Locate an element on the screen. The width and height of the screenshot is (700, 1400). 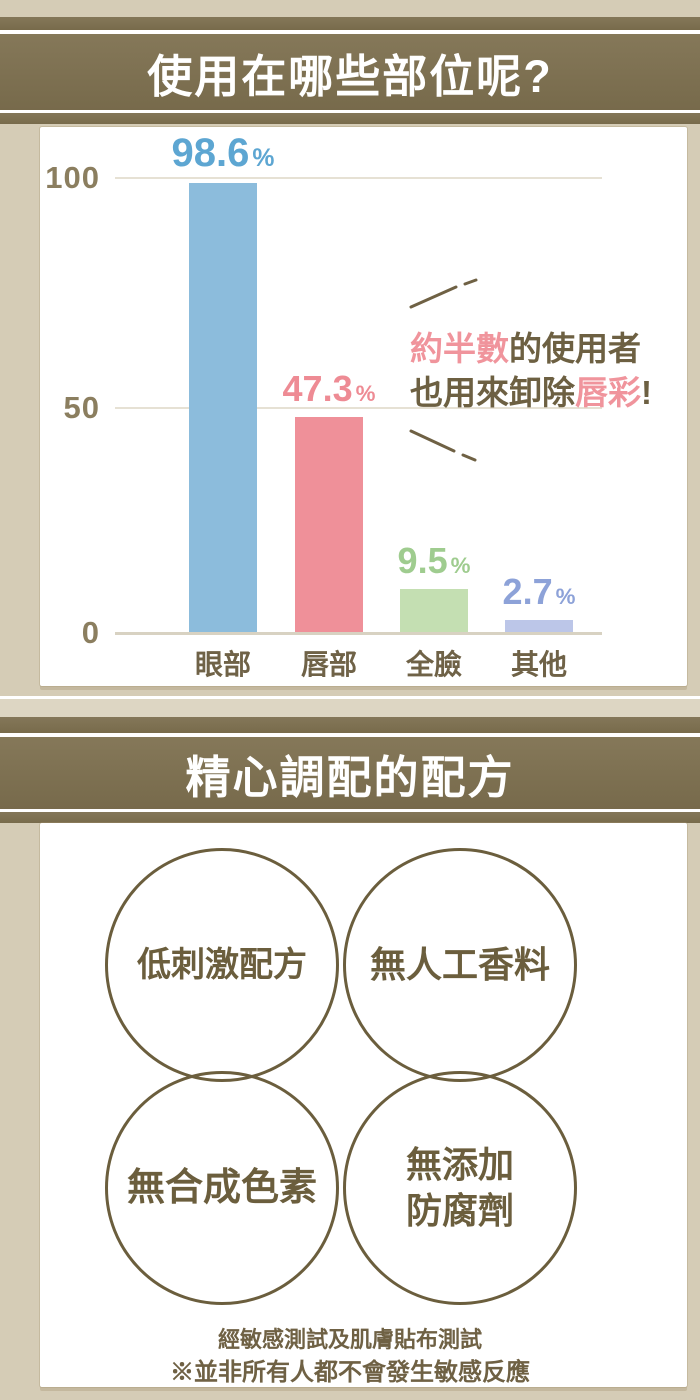
bar-column-other: 2.7% is located at coordinates (539, 379).